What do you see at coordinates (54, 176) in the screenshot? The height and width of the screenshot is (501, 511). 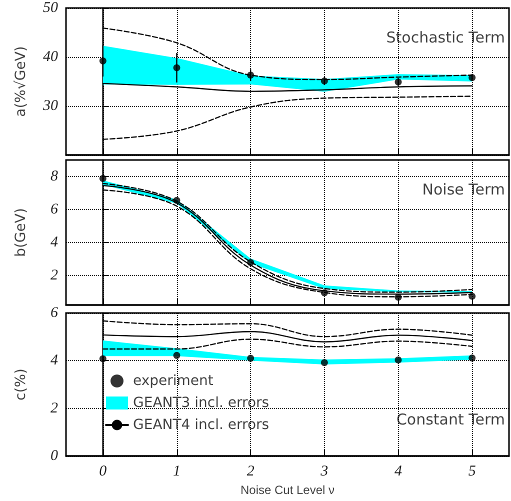 I see `y-tick-label: 8` at bounding box center [54, 176].